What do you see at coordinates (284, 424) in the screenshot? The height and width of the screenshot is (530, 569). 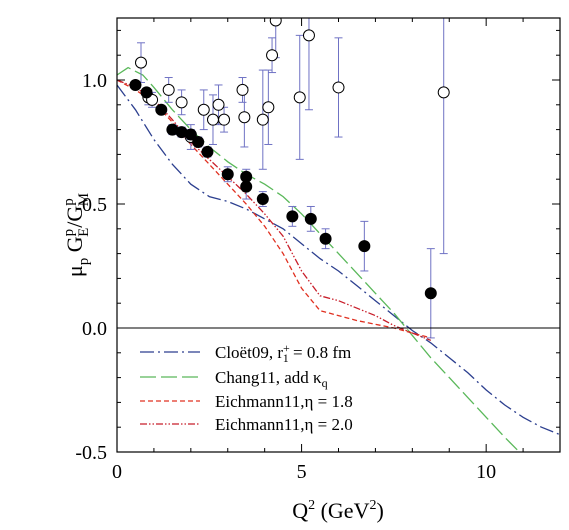 I see `legend-label-eichmann-20: Eichmann11,η = 2.0` at bounding box center [284, 424].